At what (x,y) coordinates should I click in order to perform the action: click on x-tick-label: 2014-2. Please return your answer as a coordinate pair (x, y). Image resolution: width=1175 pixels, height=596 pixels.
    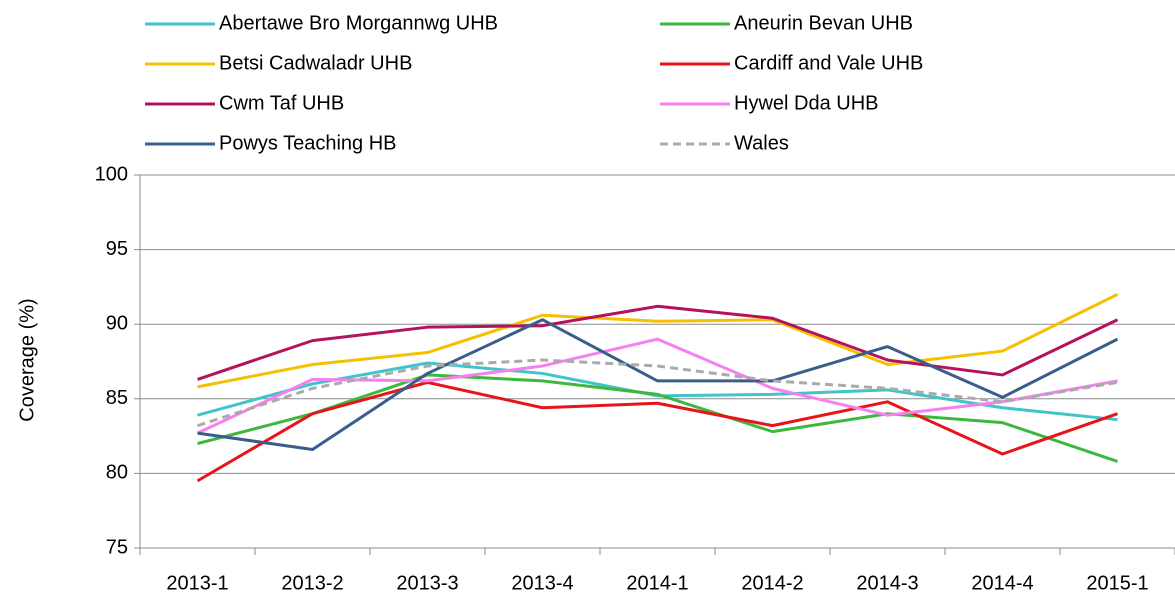
    Looking at the image, I should click on (772, 583).